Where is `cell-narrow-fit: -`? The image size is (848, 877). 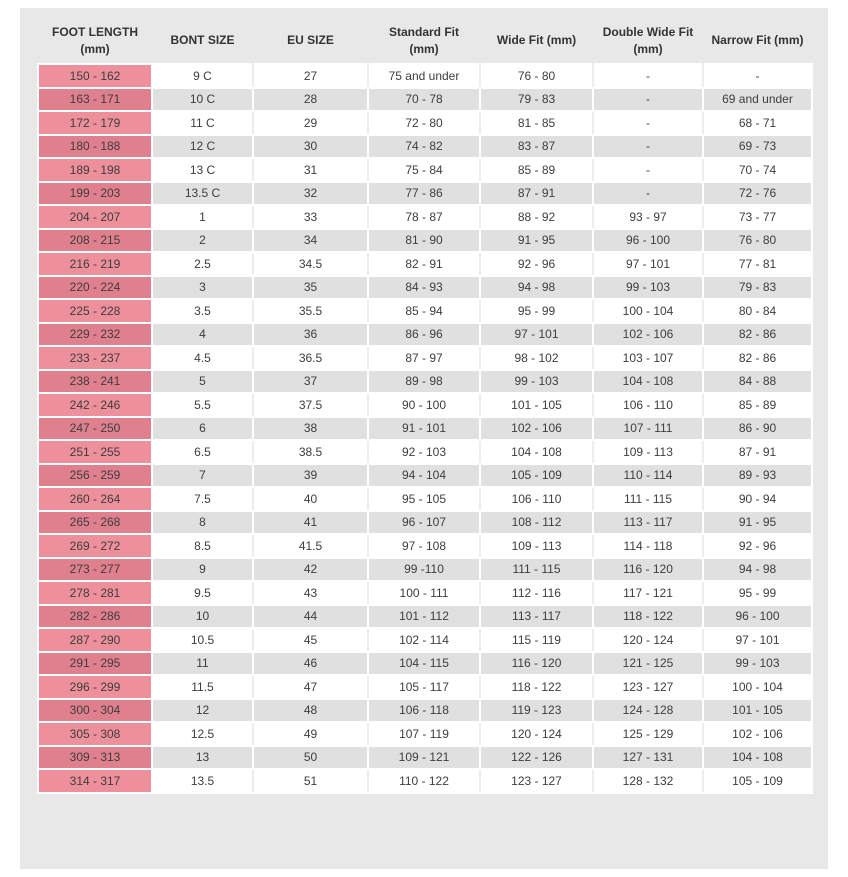
cell-narrow-fit: - is located at coordinates (757, 76).